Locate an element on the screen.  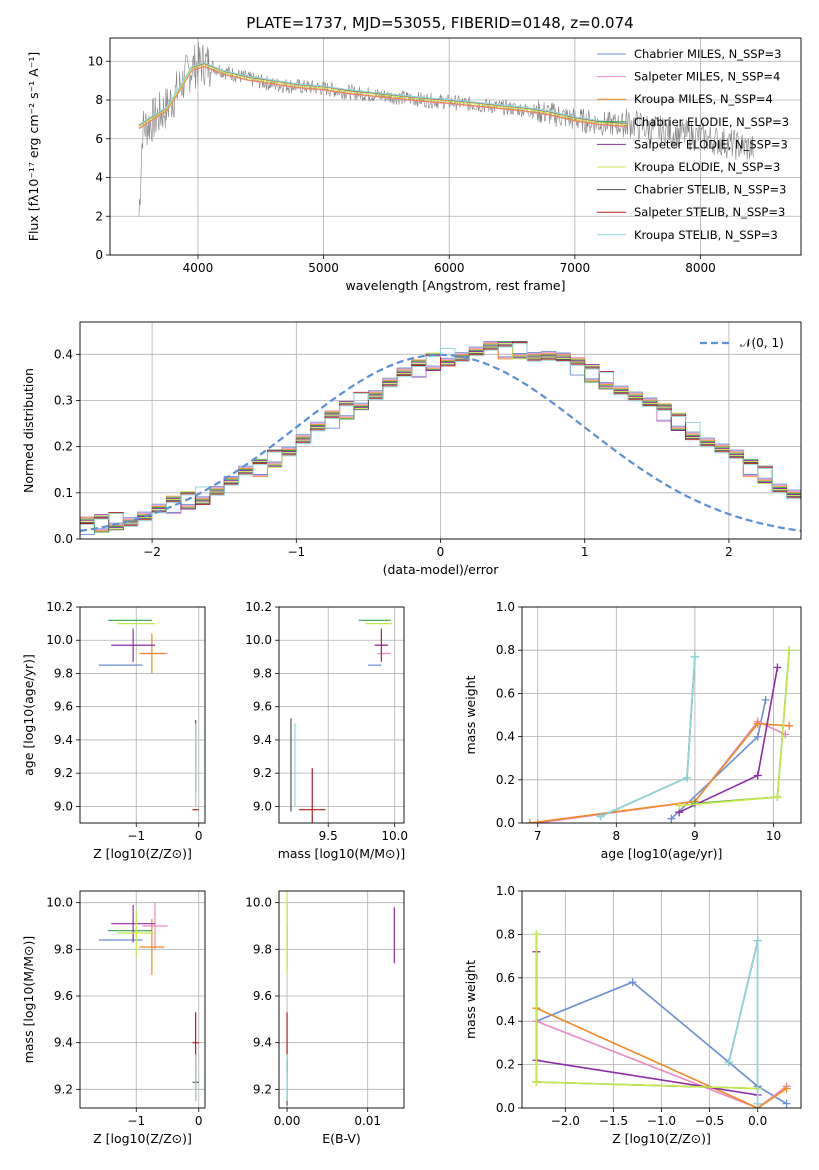
x-tick-label: 0.00 is located at coordinates (287, 1121).